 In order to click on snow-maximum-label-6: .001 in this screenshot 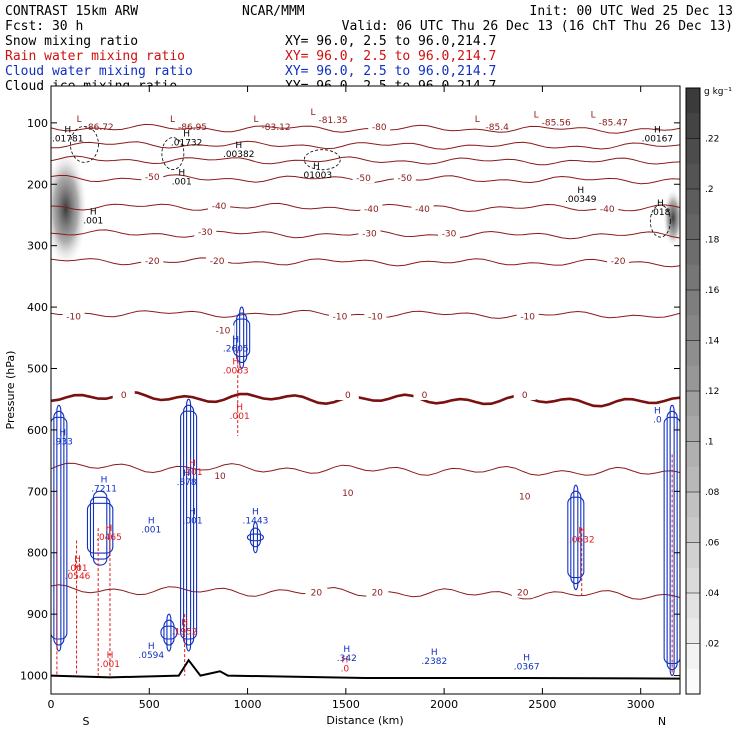, I will do `click(182, 182)`.